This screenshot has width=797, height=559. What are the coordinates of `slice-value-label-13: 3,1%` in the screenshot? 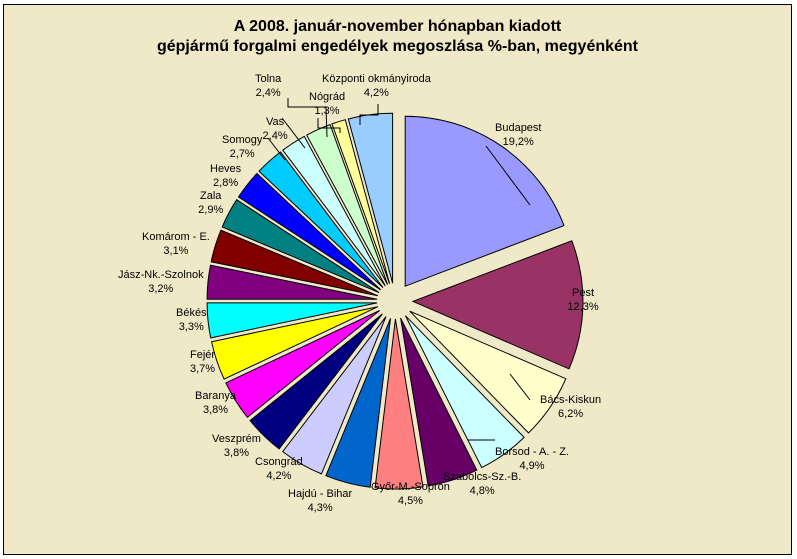 It's located at (175, 251).